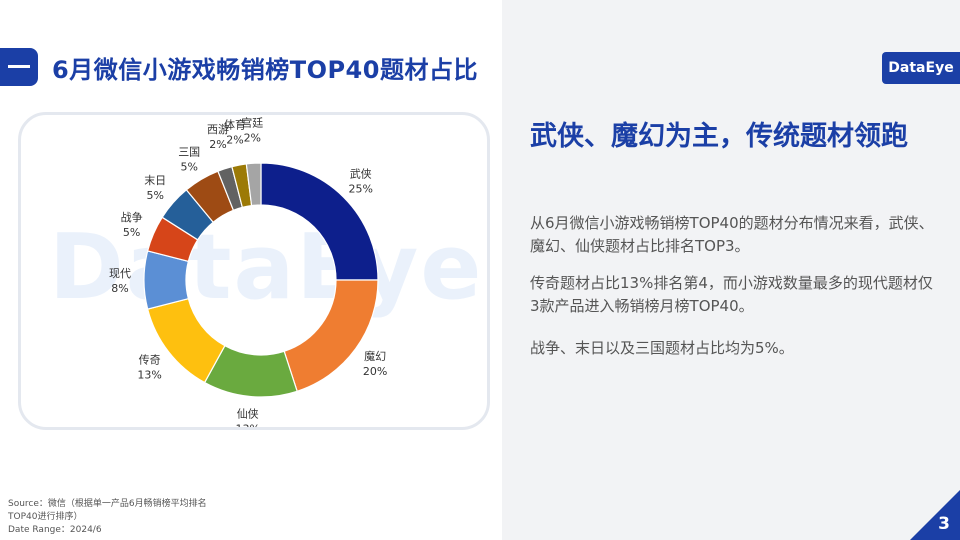 This screenshot has width=960, height=540. What do you see at coordinates (150, 359) in the screenshot?
I see `slice-label-3: 传奇` at bounding box center [150, 359].